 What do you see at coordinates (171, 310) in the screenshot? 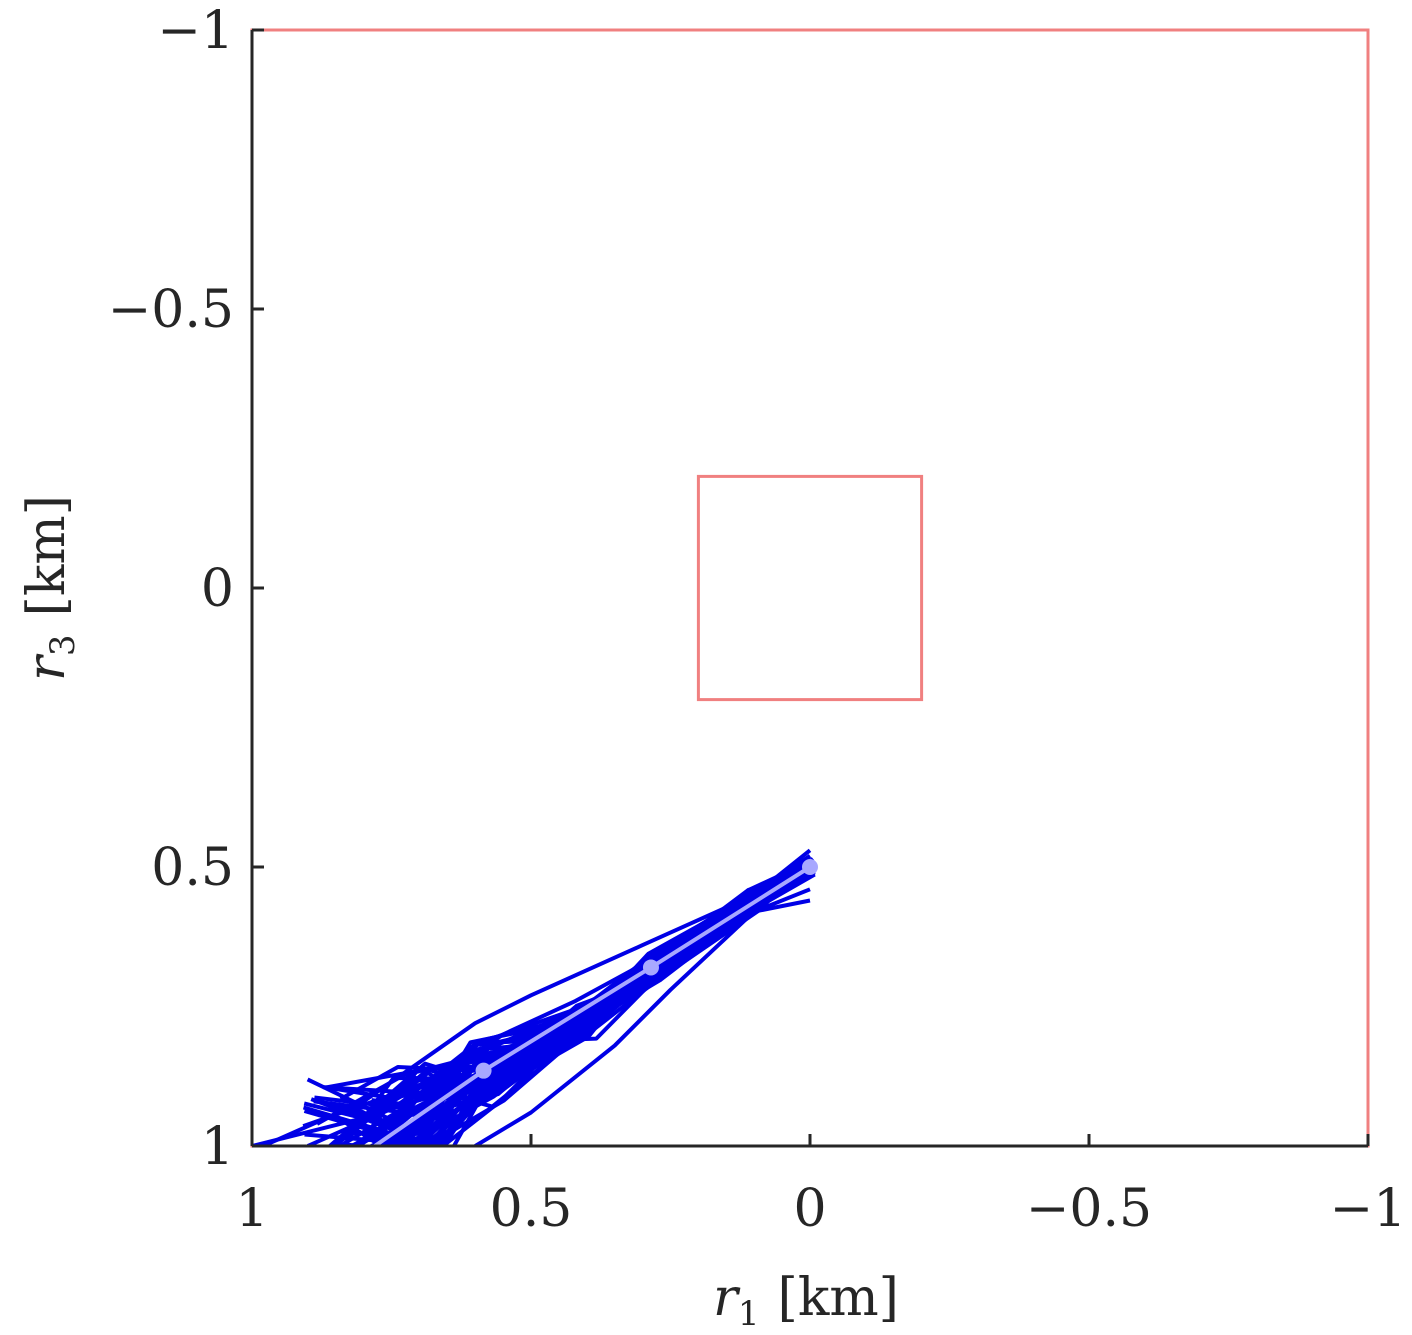
I see `y-tick-label: −0.5` at bounding box center [171, 310].